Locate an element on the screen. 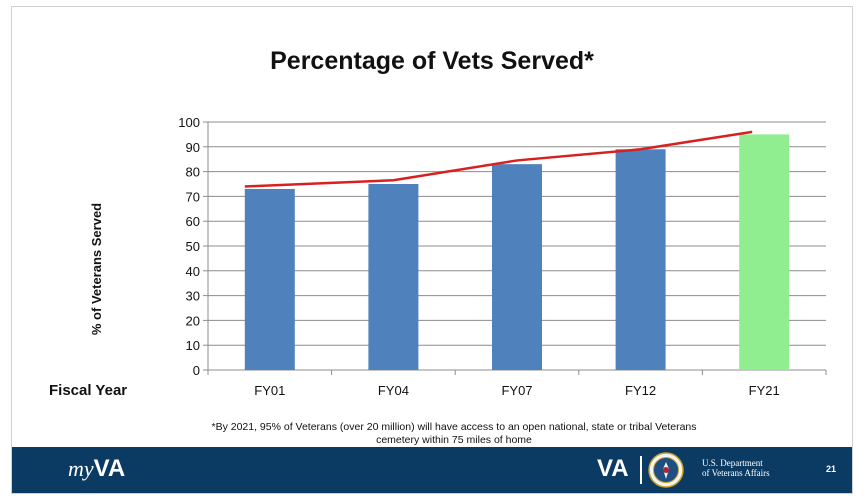 Image resolution: width=864 pixels, height=499 pixels. x-tick-label: FY01 is located at coordinates (269, 390).